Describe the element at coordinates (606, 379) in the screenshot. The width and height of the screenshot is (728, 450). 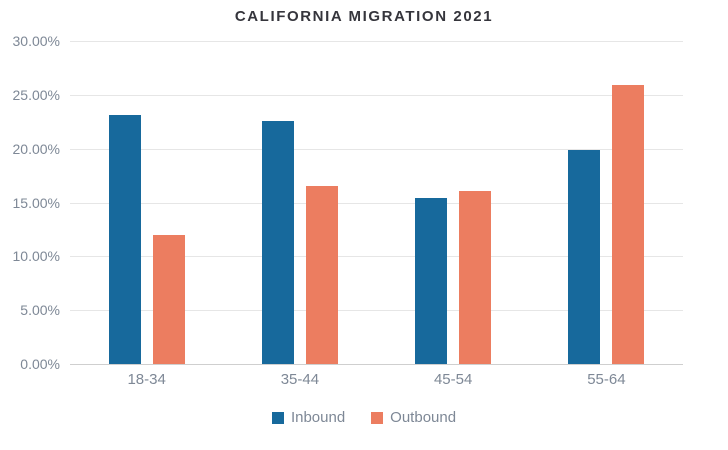
I see `x-tick-label-55-64: 55-64` at that location.